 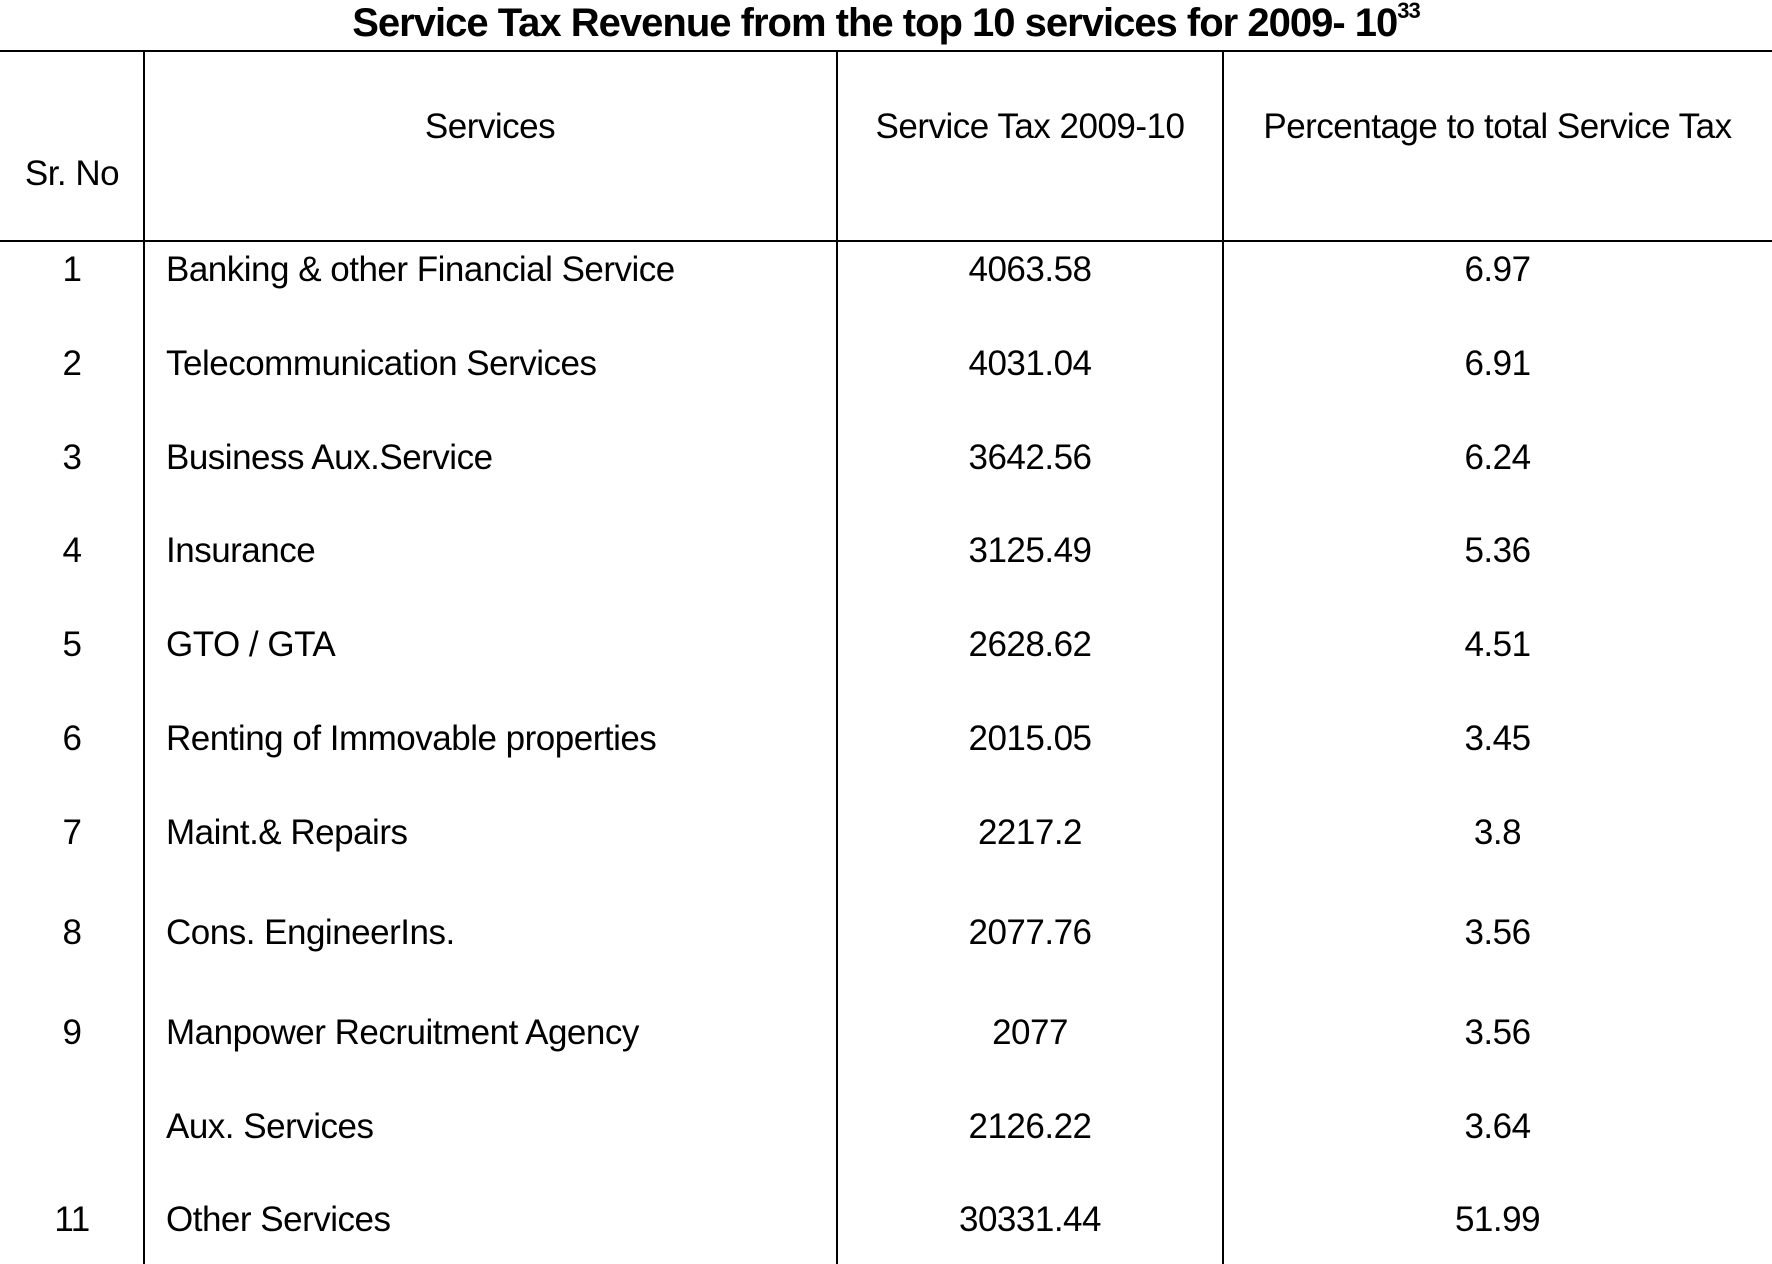 I want to click on header-rule, so click(x=886, y=241).